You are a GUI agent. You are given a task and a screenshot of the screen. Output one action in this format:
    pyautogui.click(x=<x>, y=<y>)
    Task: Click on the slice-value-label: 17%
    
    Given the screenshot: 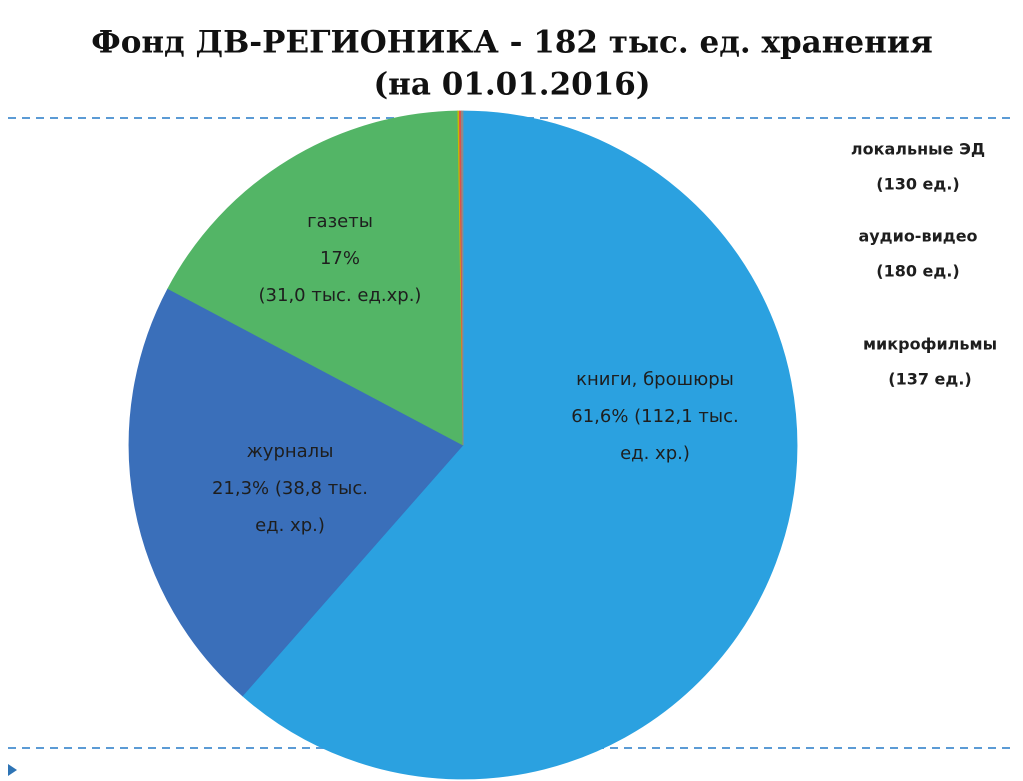 What is the action you would take?
    pyautogui.click(x=340, y=258)
    